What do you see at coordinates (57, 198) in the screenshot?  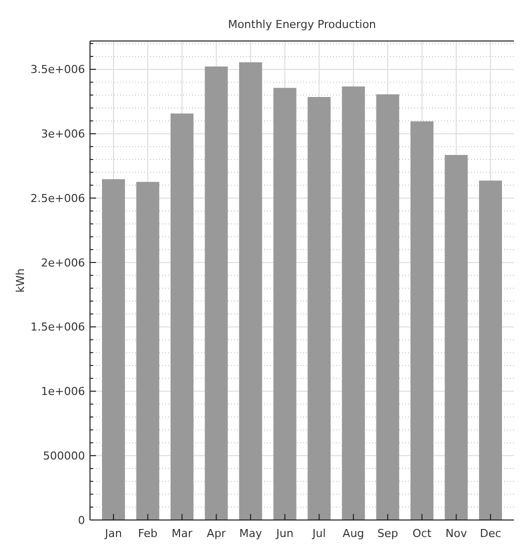 I see `y-tick-label: 2.5e+006` at bounding box center [57, 198].